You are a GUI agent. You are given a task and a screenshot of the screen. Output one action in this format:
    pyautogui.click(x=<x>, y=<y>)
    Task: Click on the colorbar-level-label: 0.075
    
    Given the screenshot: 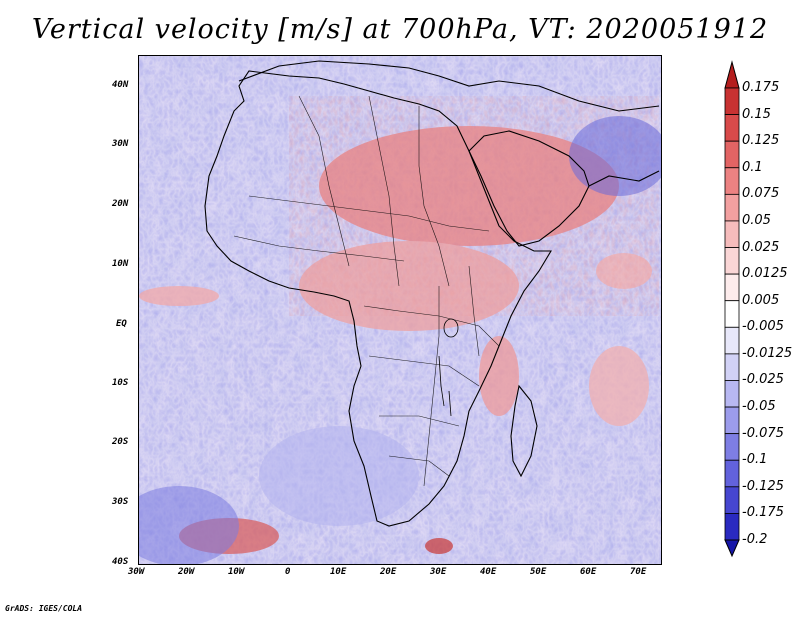 What is the action you would take?
    pyautogui.click(x=761, y=194)
    